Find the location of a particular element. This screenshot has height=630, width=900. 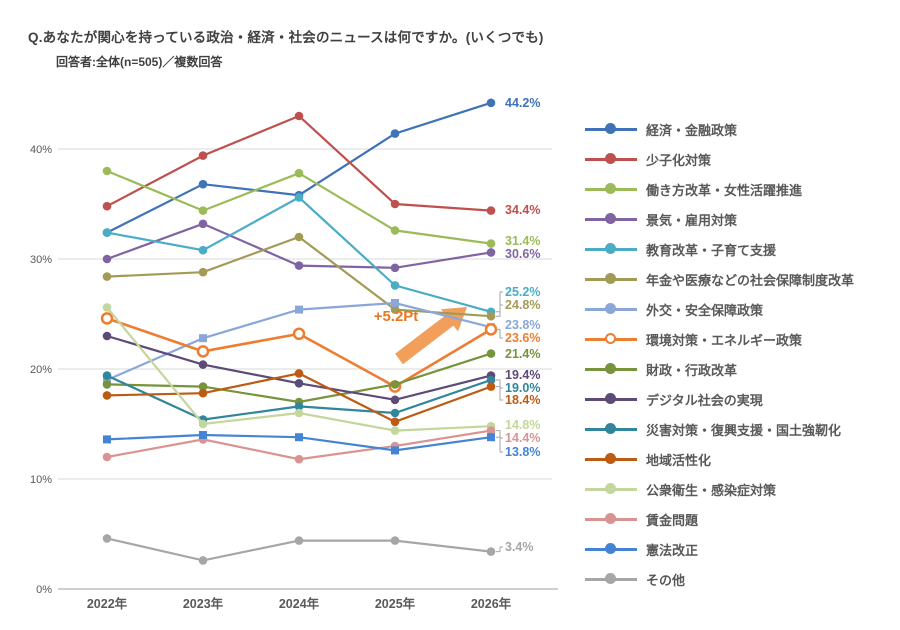

series-line-外交・安全保障政策 is located at coordinates (299, 341).